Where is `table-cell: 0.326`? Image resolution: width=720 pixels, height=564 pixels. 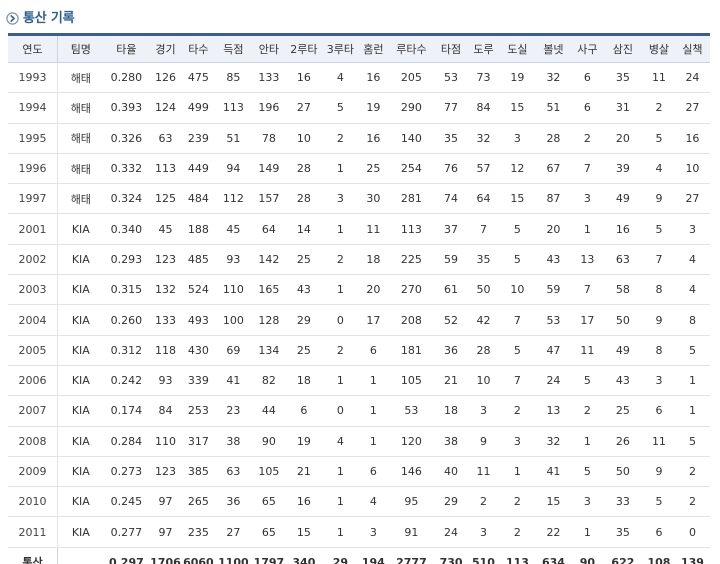
table-cell: 0.326 is located at coordinates (126, 138).